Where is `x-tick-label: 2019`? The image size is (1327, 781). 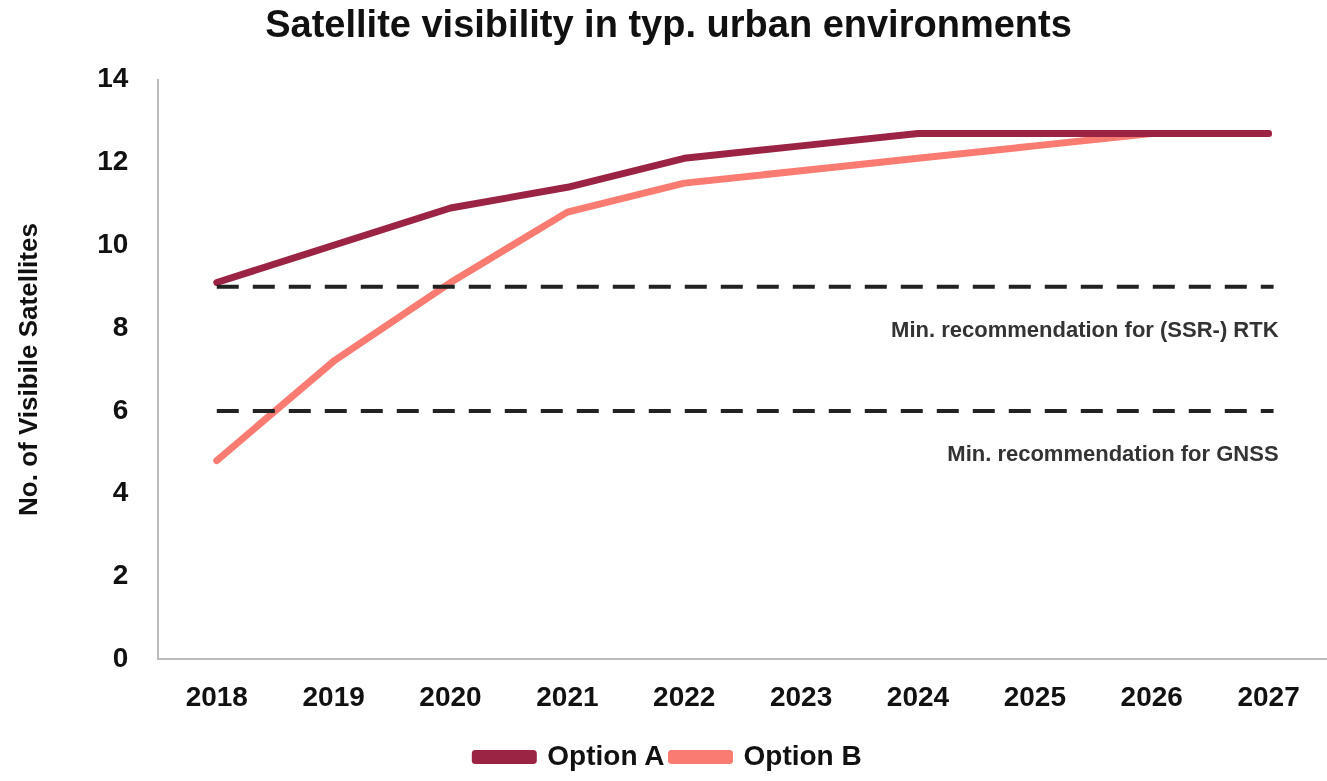 x-tick-label: 2019 is located at coordinates (333, 696).